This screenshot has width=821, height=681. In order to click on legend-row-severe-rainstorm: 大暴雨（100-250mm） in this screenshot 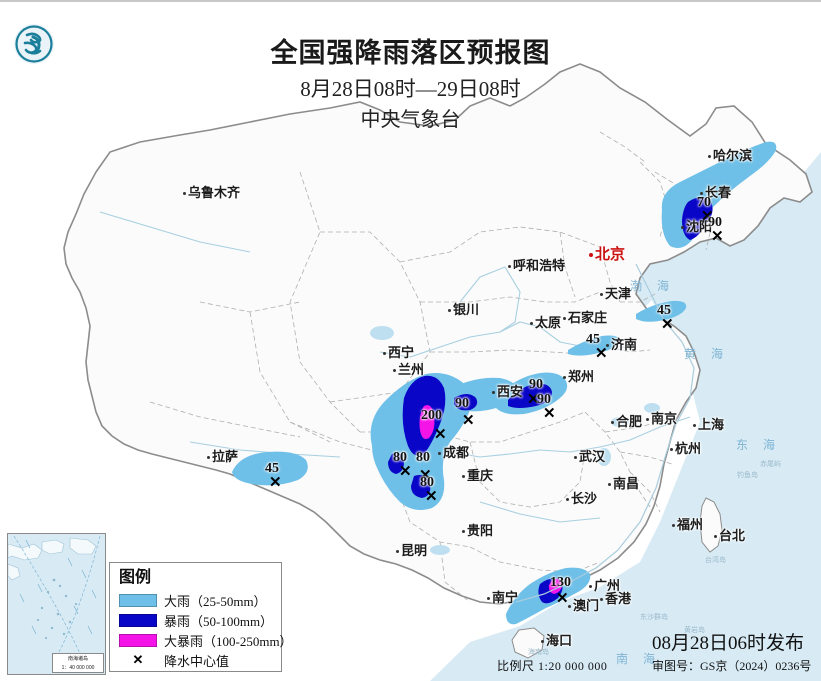, I will do `click(206, 640)`.